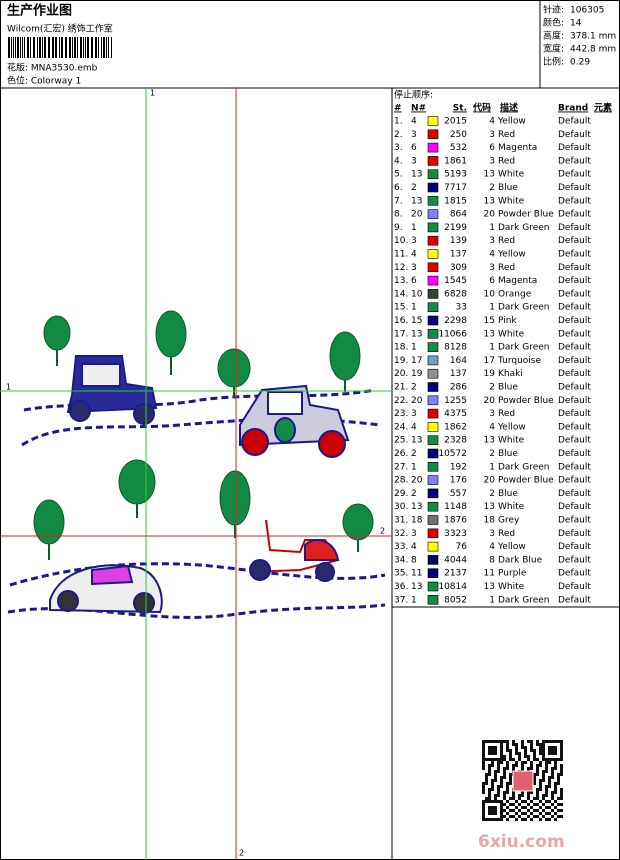 The image size is (620, 860). What do you see at coordinates (401, 294) in the screenshot?
I see `row-index: 14.` at bounding box center [401, 294].